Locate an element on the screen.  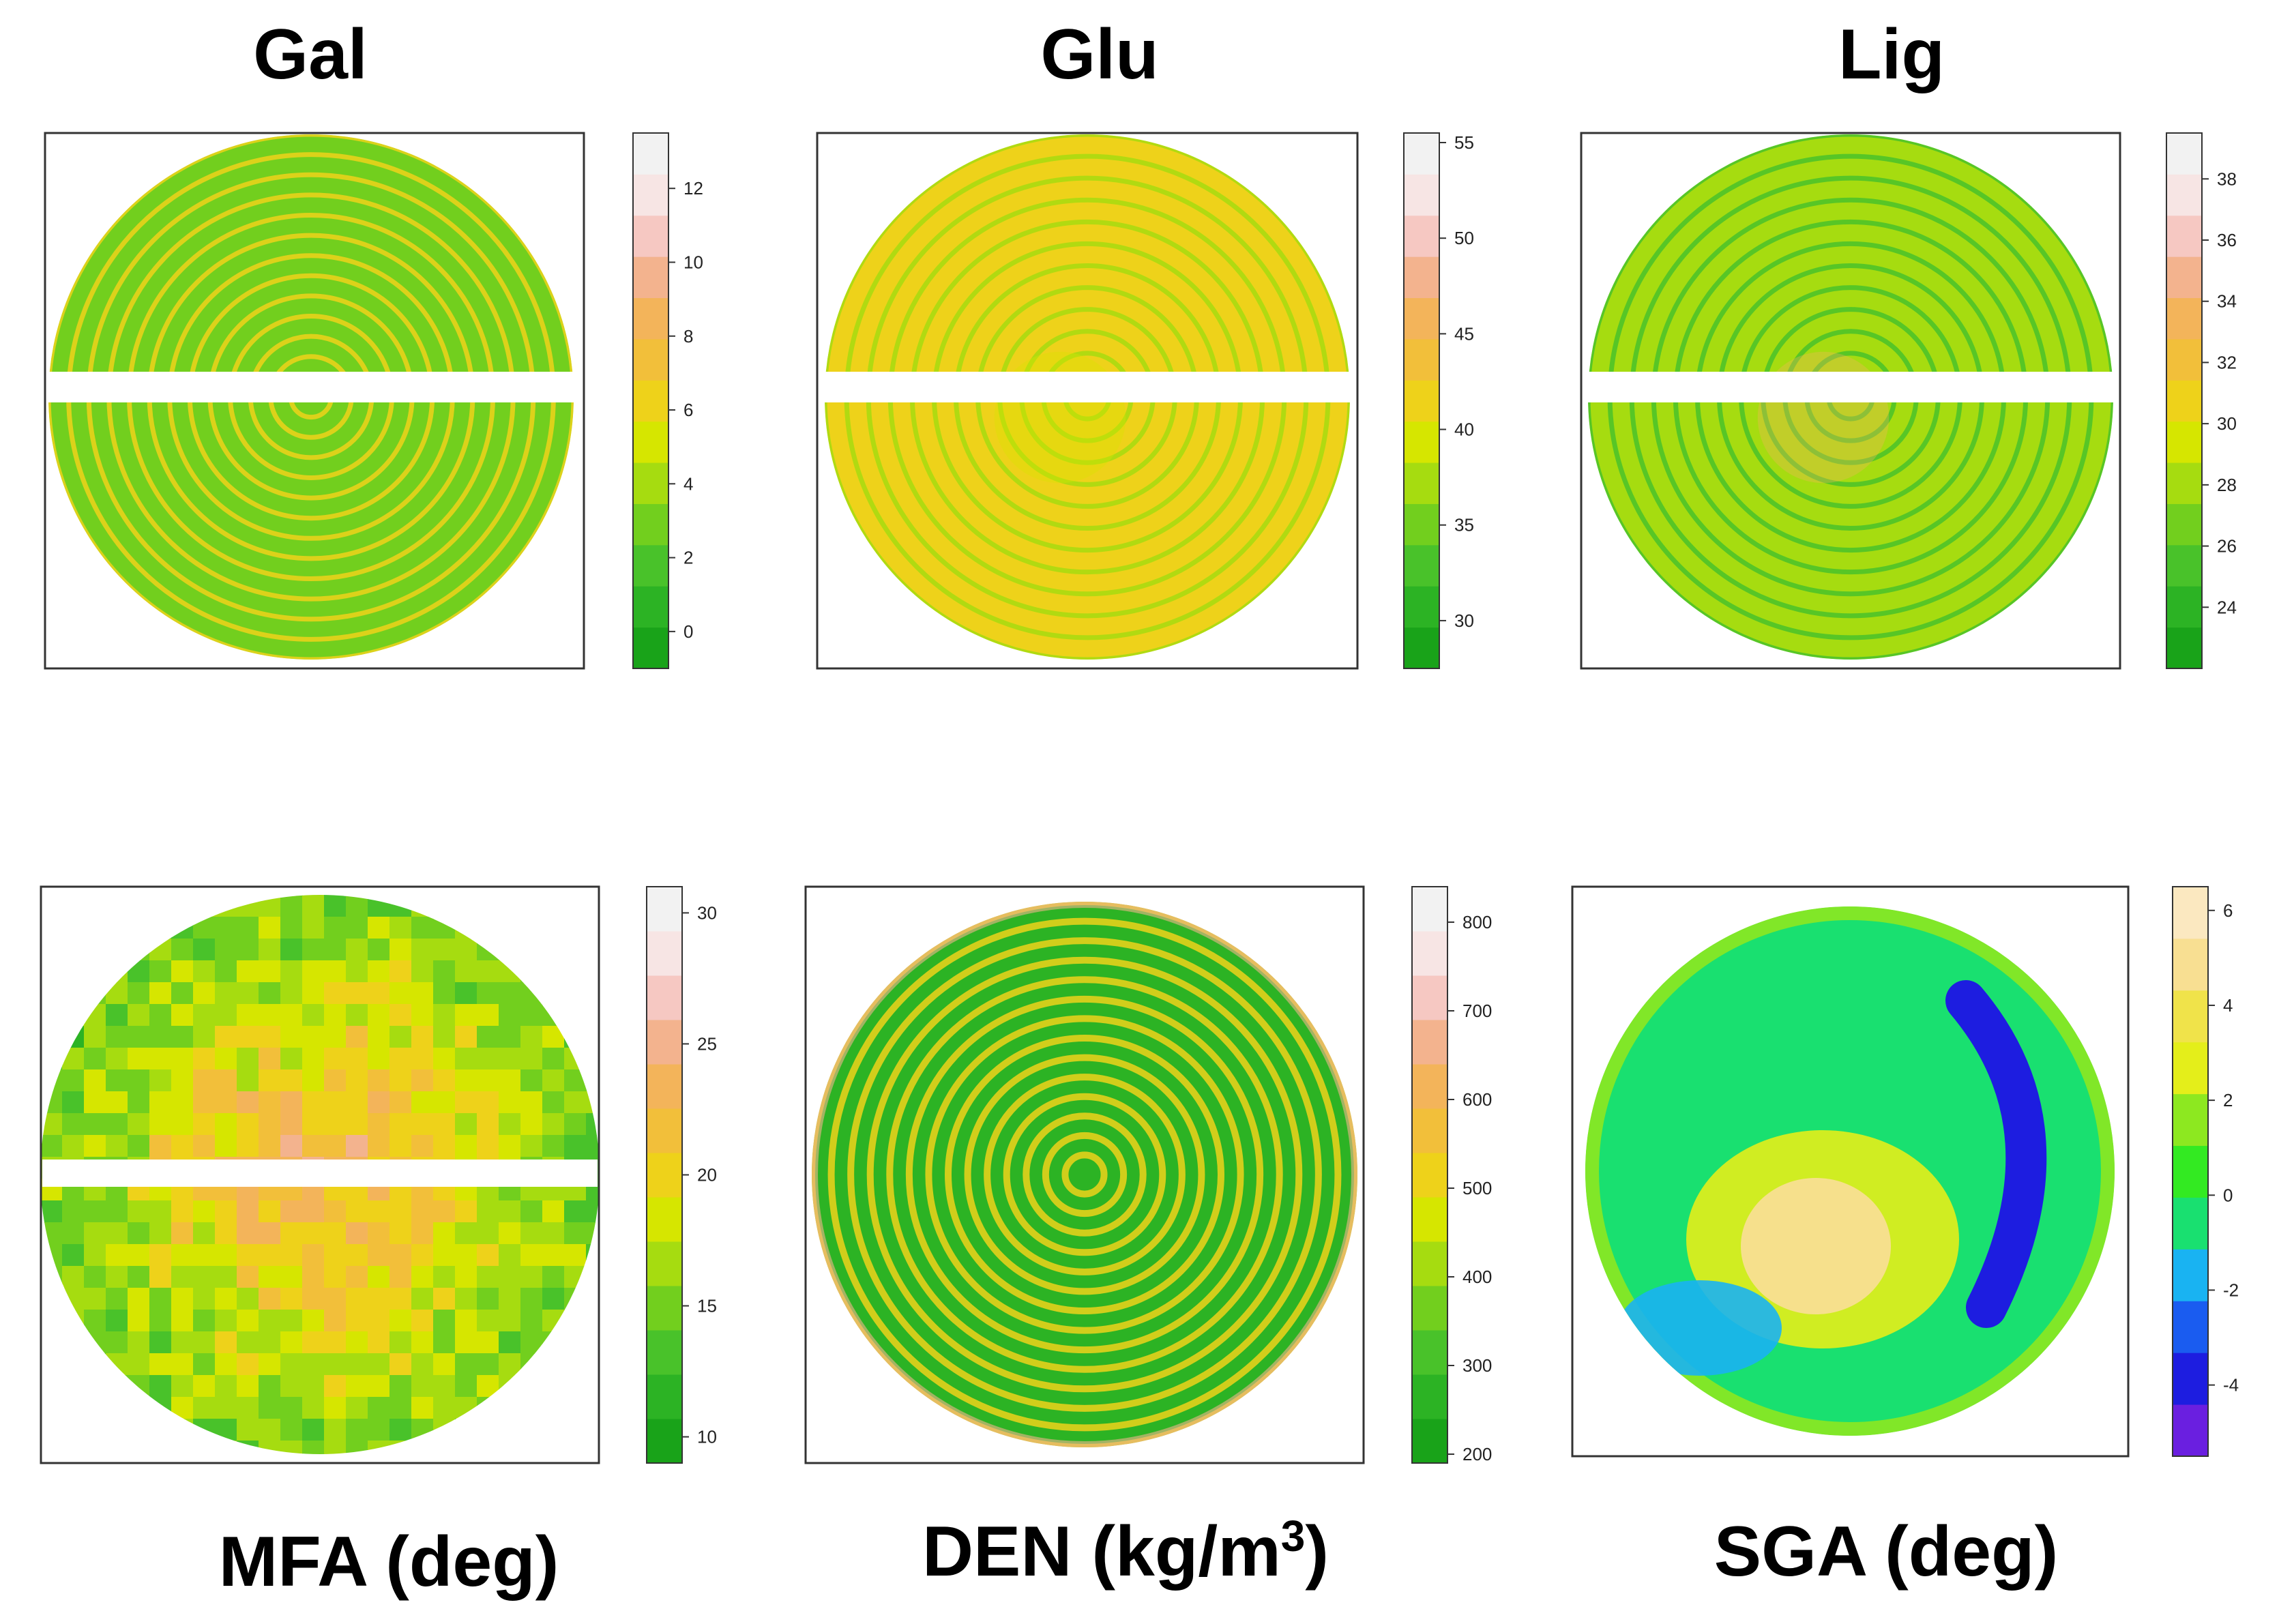
colorbar-tick-label: 15 is located at coordinates (707, 1306).